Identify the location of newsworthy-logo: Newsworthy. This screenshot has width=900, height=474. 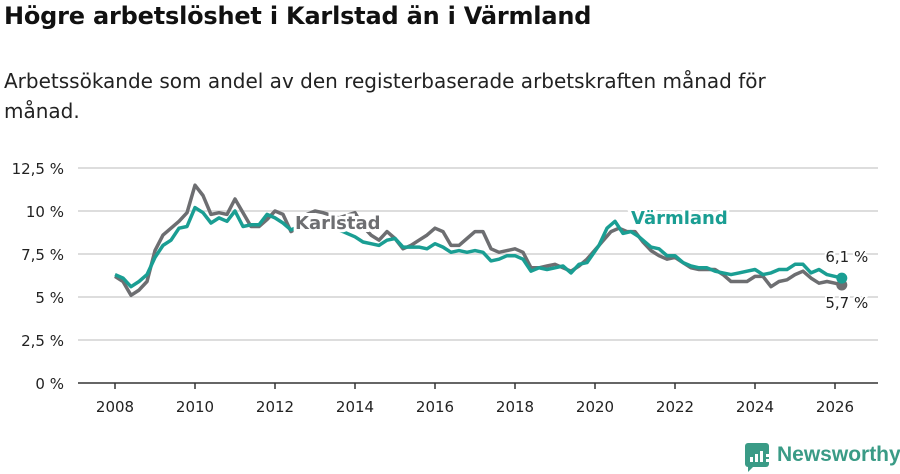
(822, 457).